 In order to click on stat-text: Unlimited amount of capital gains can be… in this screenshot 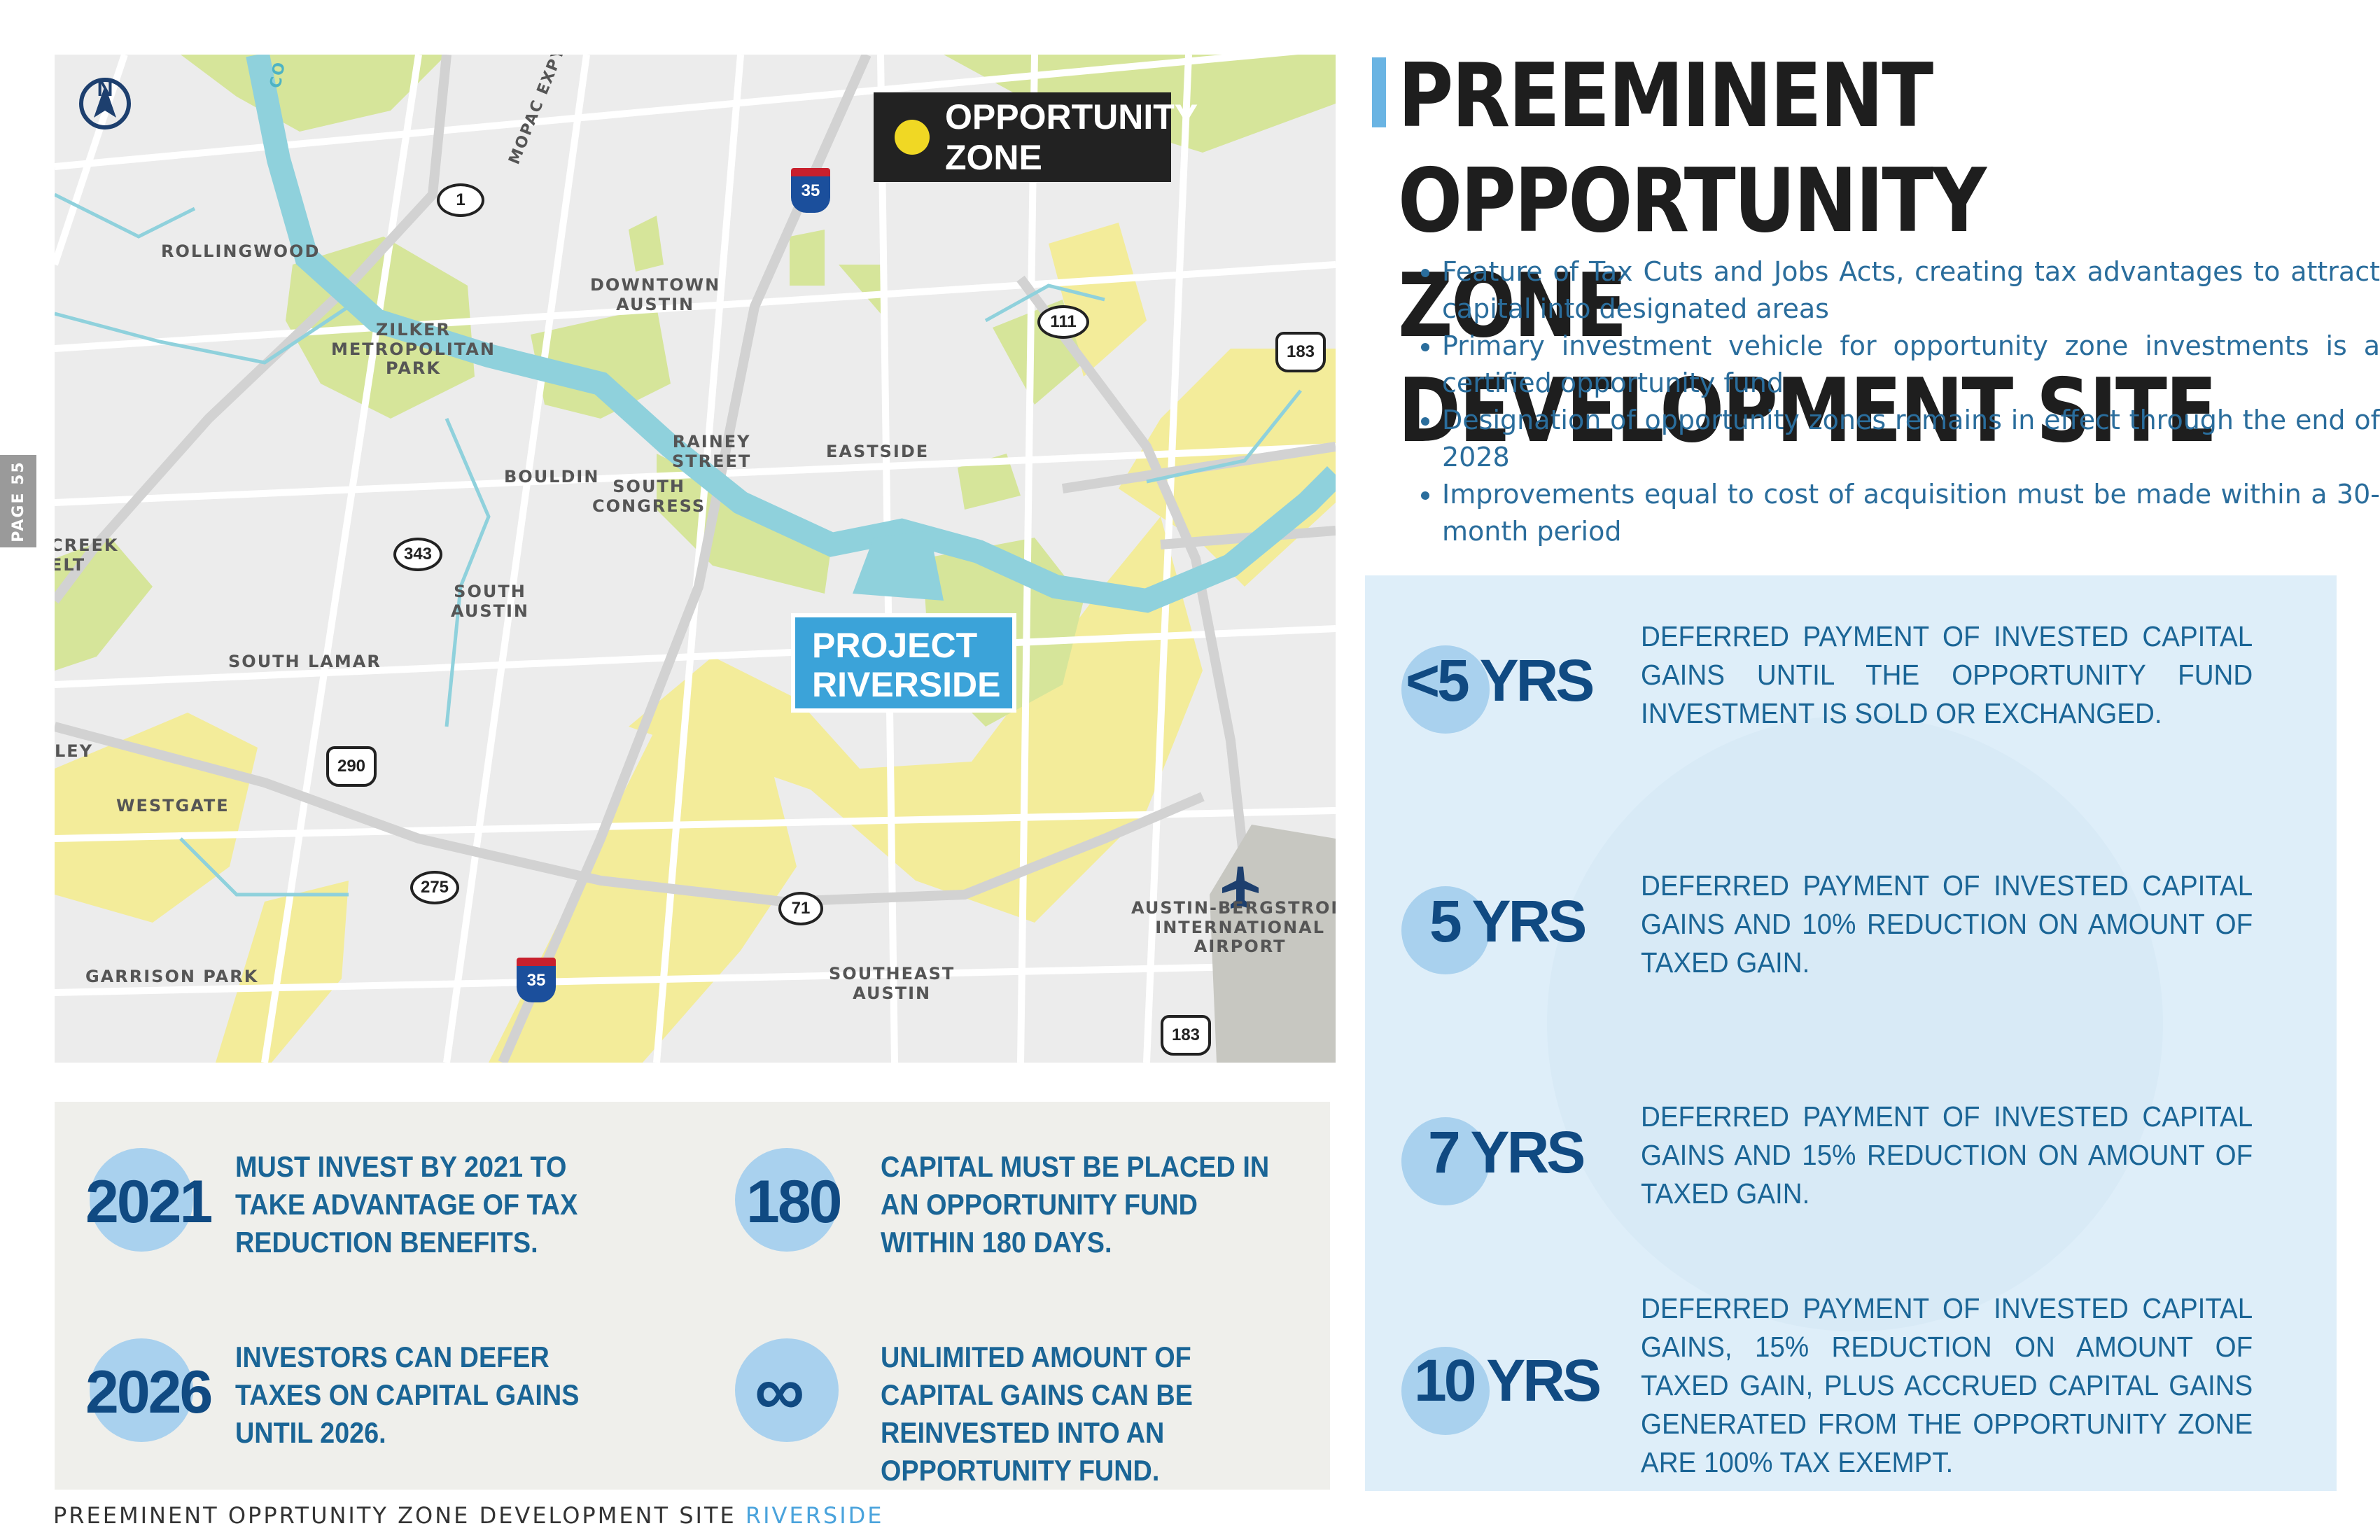, I will do `click(1037, 1413)`.